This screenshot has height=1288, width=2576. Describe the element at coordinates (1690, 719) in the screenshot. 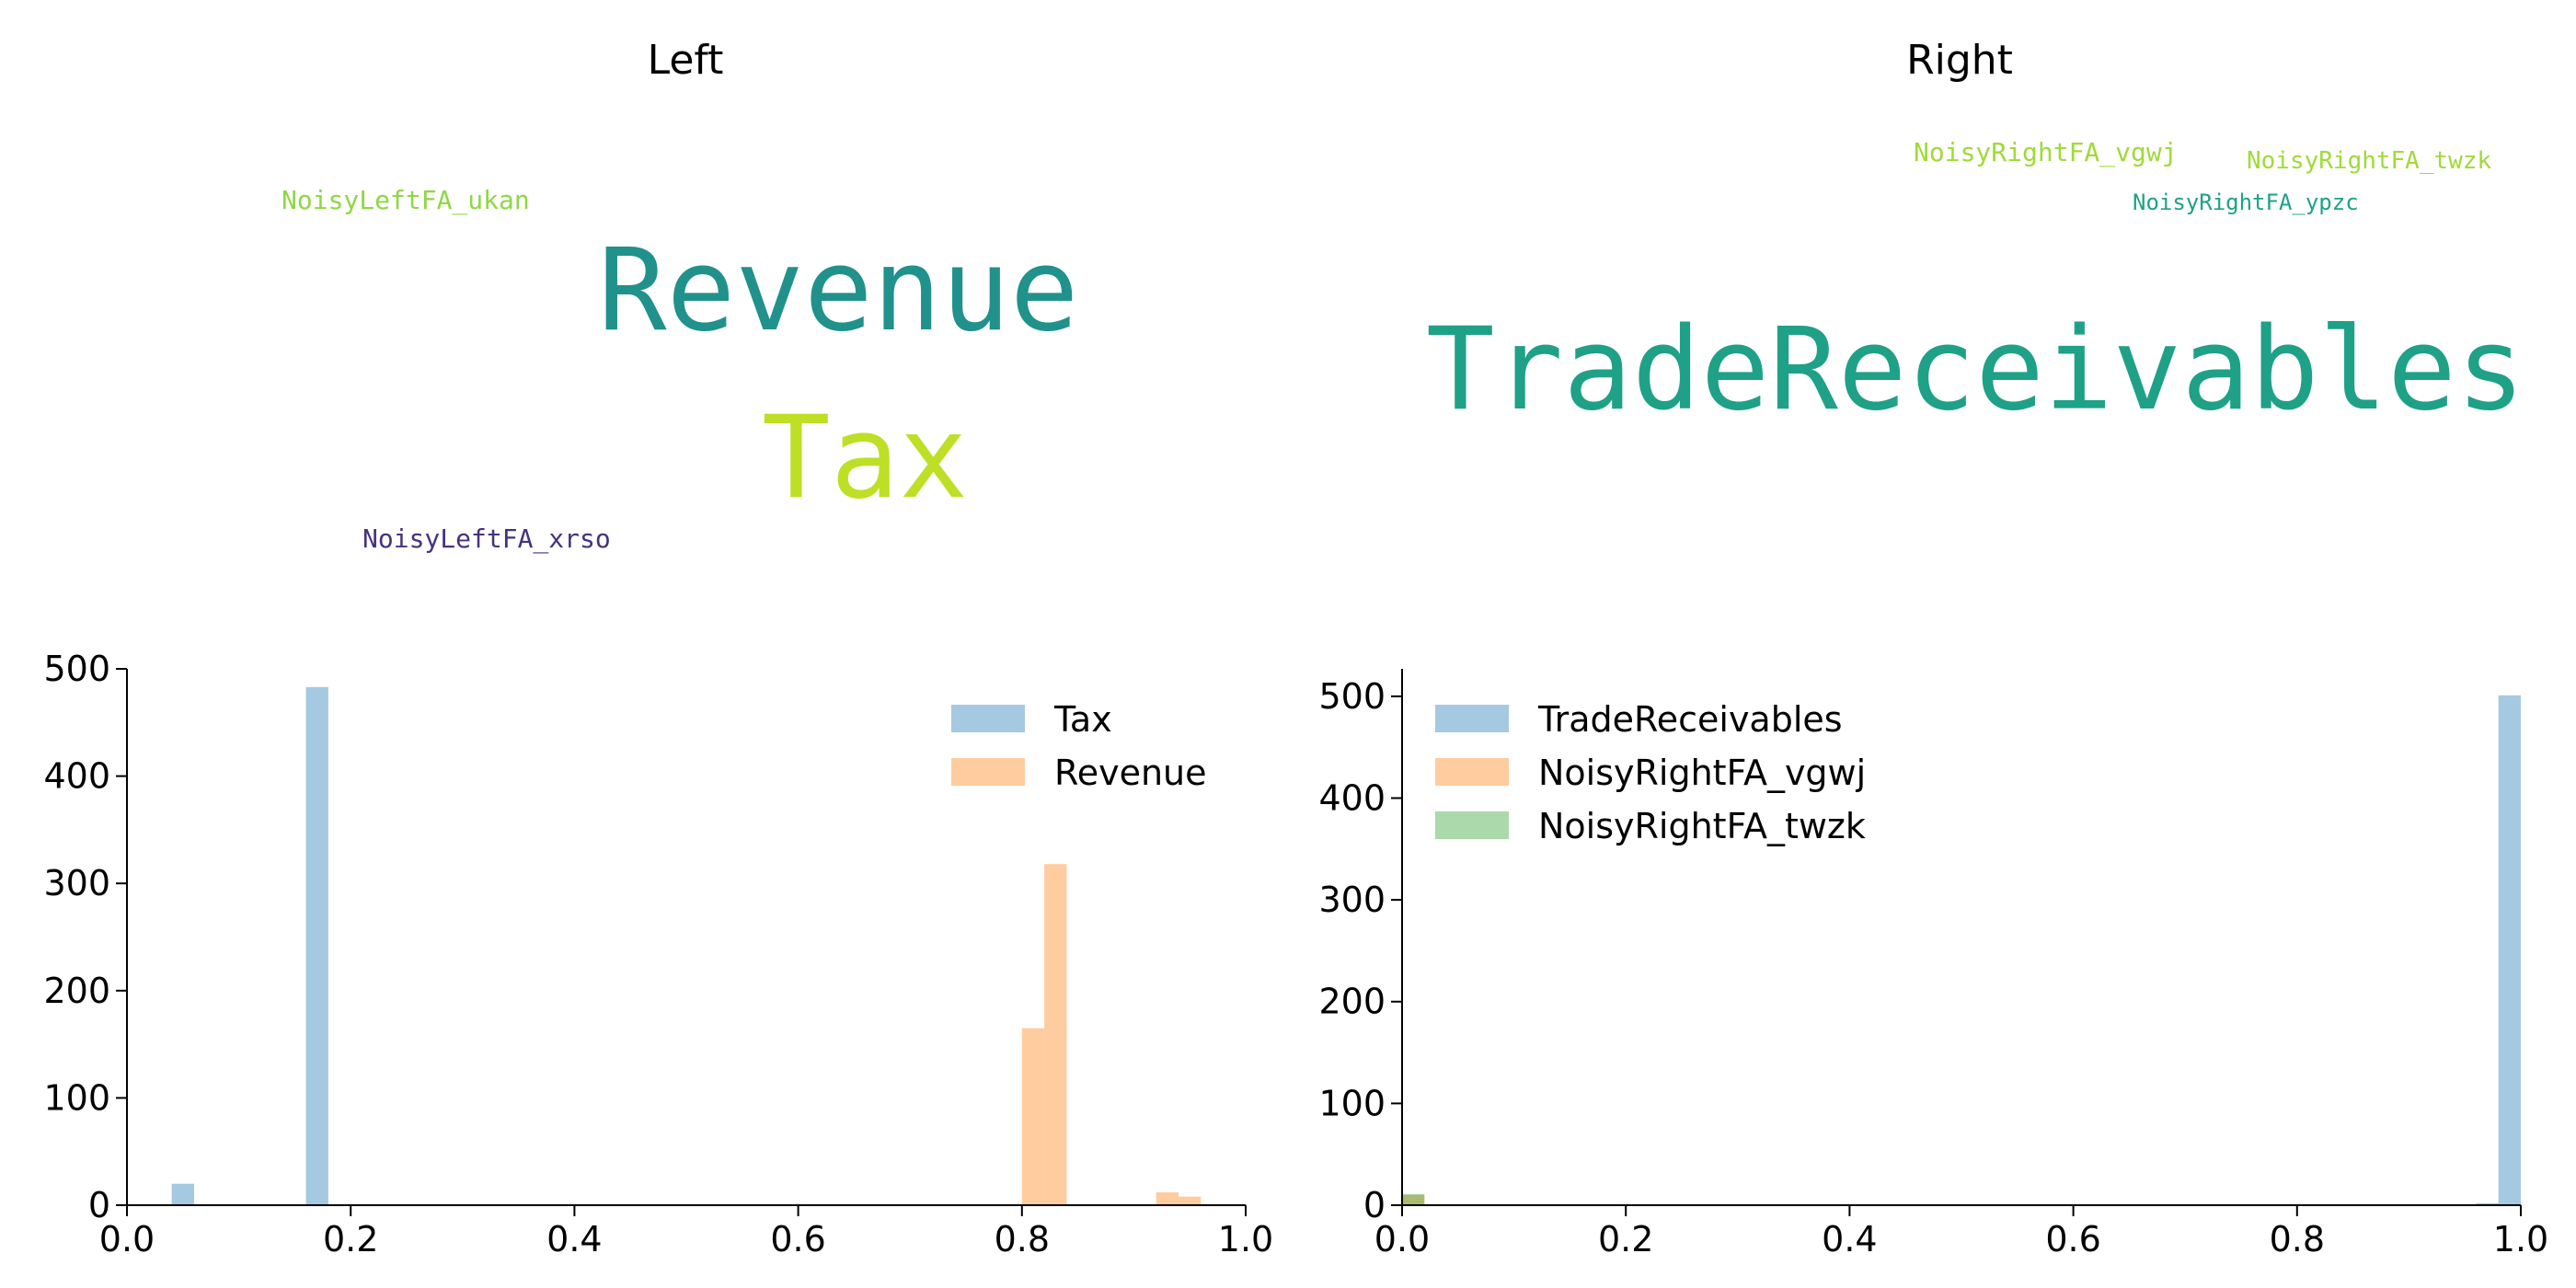

I see `legend-label: TradeReceivables` at that location.